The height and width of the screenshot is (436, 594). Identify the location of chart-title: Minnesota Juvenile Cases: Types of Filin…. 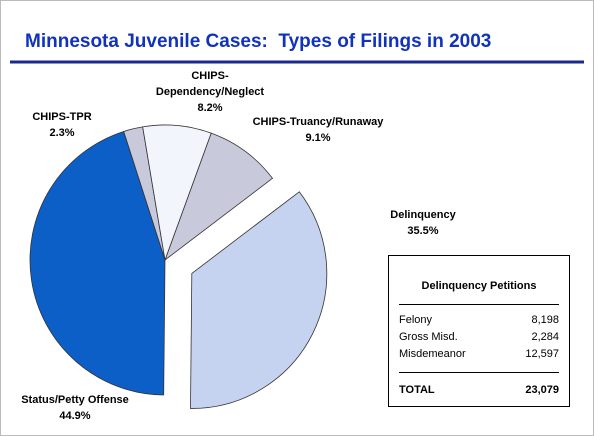
(258, 41).